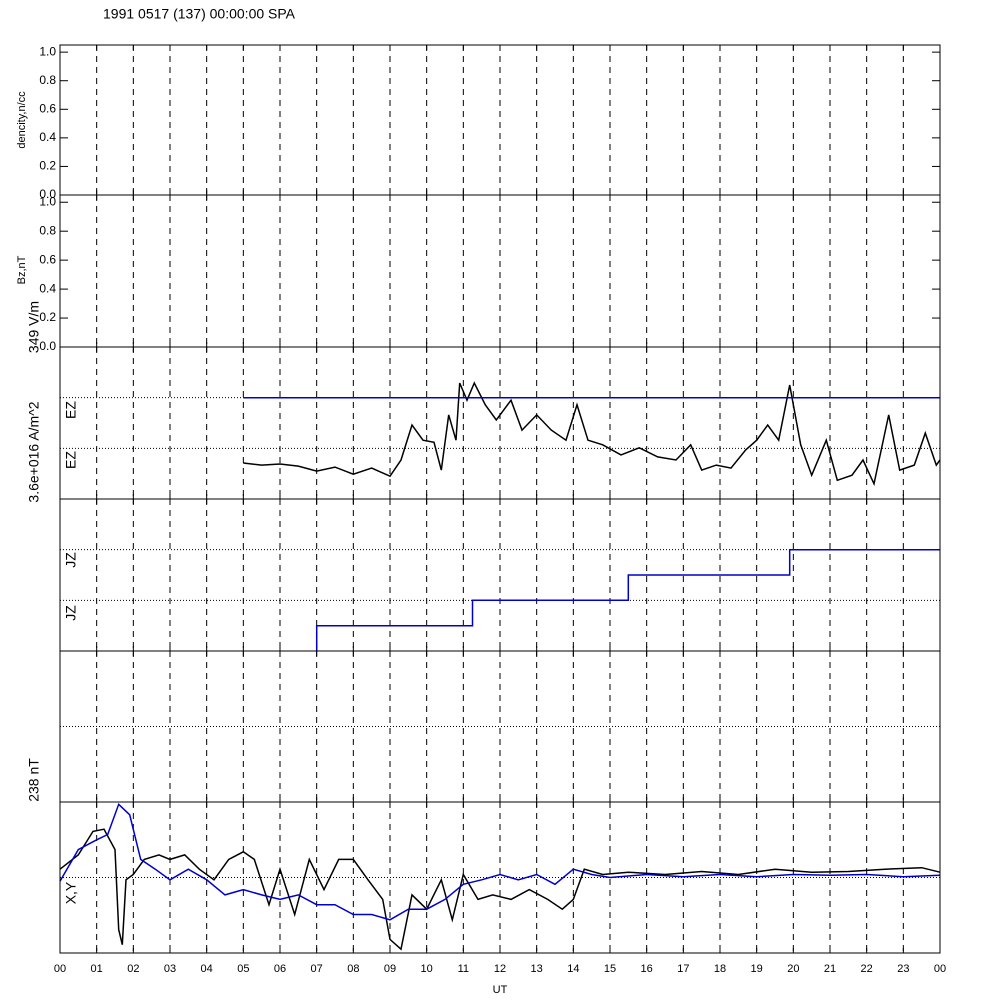 The image size is (1000, 1000). I want to click on x-tick-label: 08, so click(353, 969).